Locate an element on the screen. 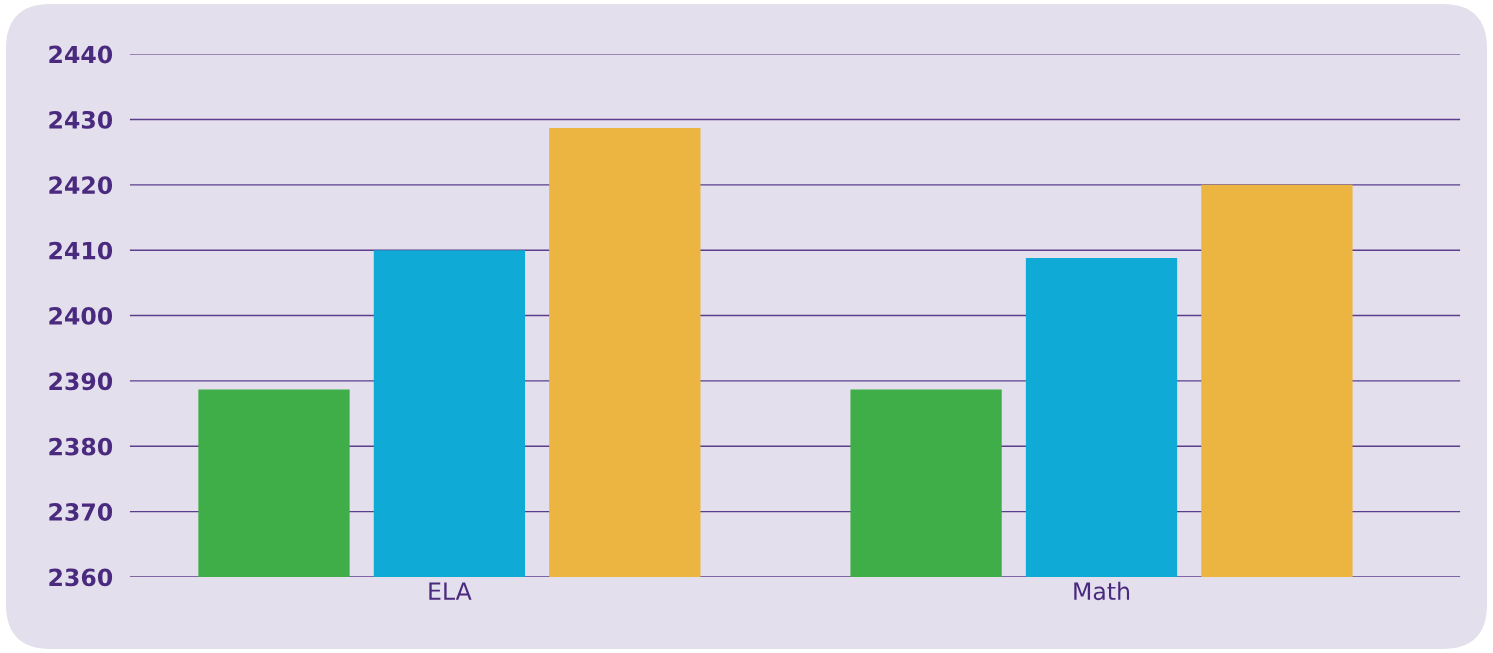  x-tick-label: ELA is located at coordinates (450, 591).